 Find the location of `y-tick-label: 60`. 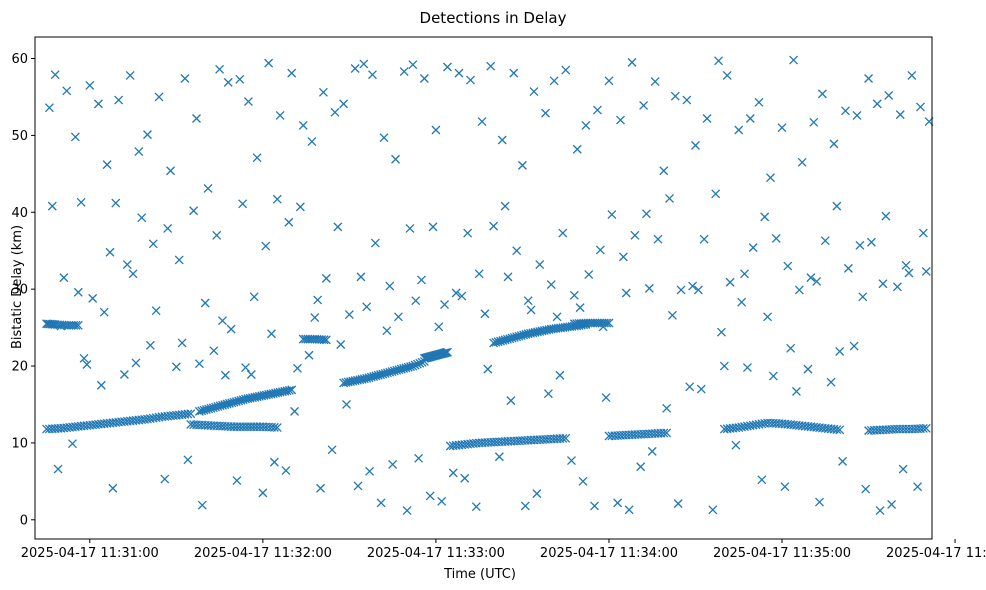

y-tick-label: 60 is located at coordinates (19, 59).